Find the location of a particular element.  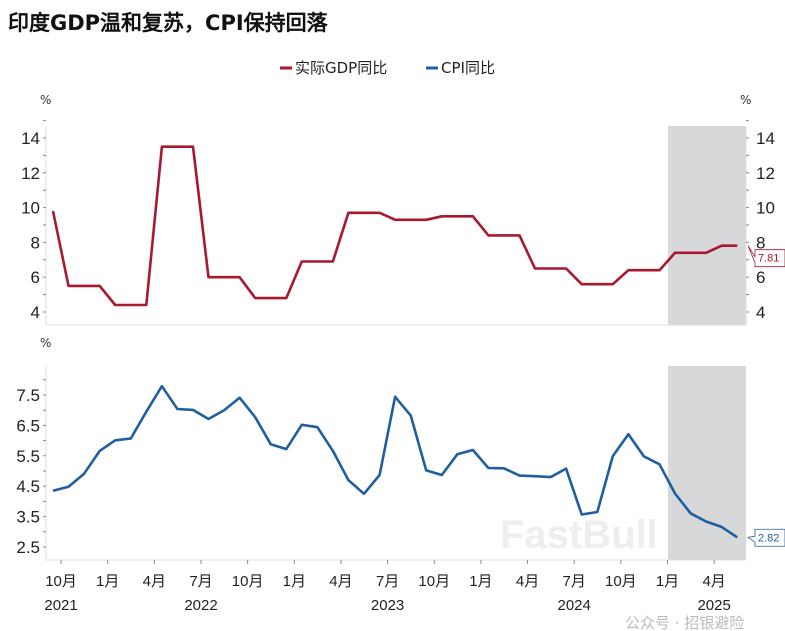

y-tick-label-right: 6 is located at coordinates (760, 277).